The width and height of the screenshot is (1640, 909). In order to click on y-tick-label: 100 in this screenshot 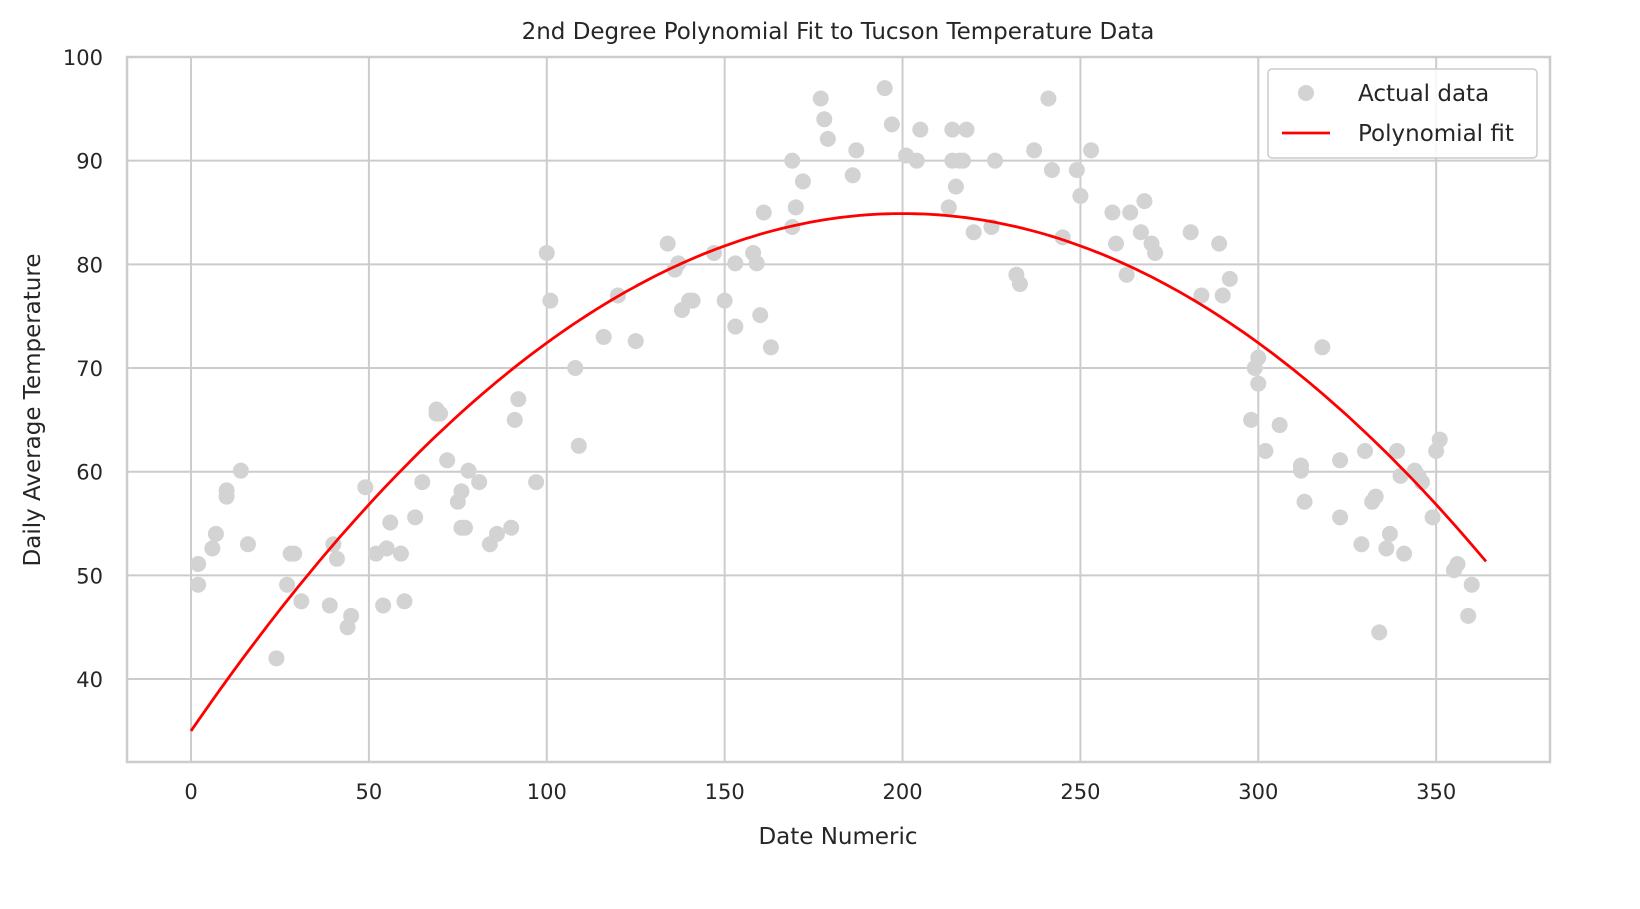, I will do `click(83, 58)`.